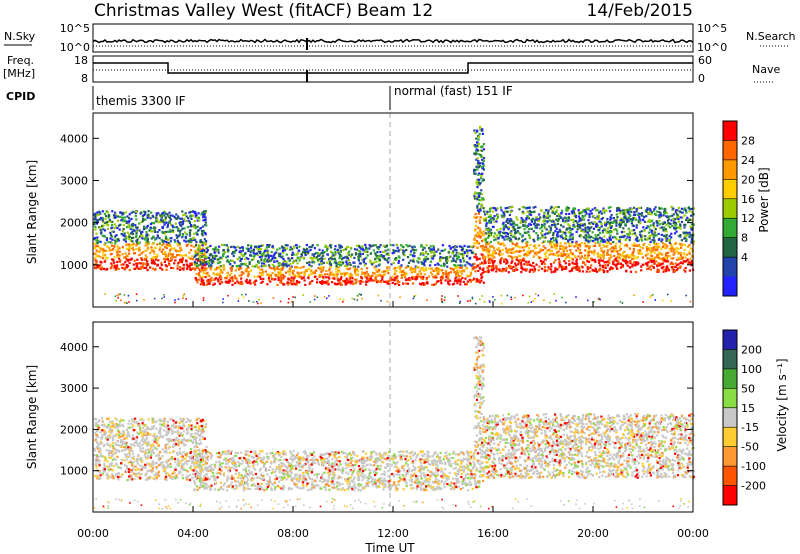  I want to click on power-colorbar-swatch, so click(730, 267).